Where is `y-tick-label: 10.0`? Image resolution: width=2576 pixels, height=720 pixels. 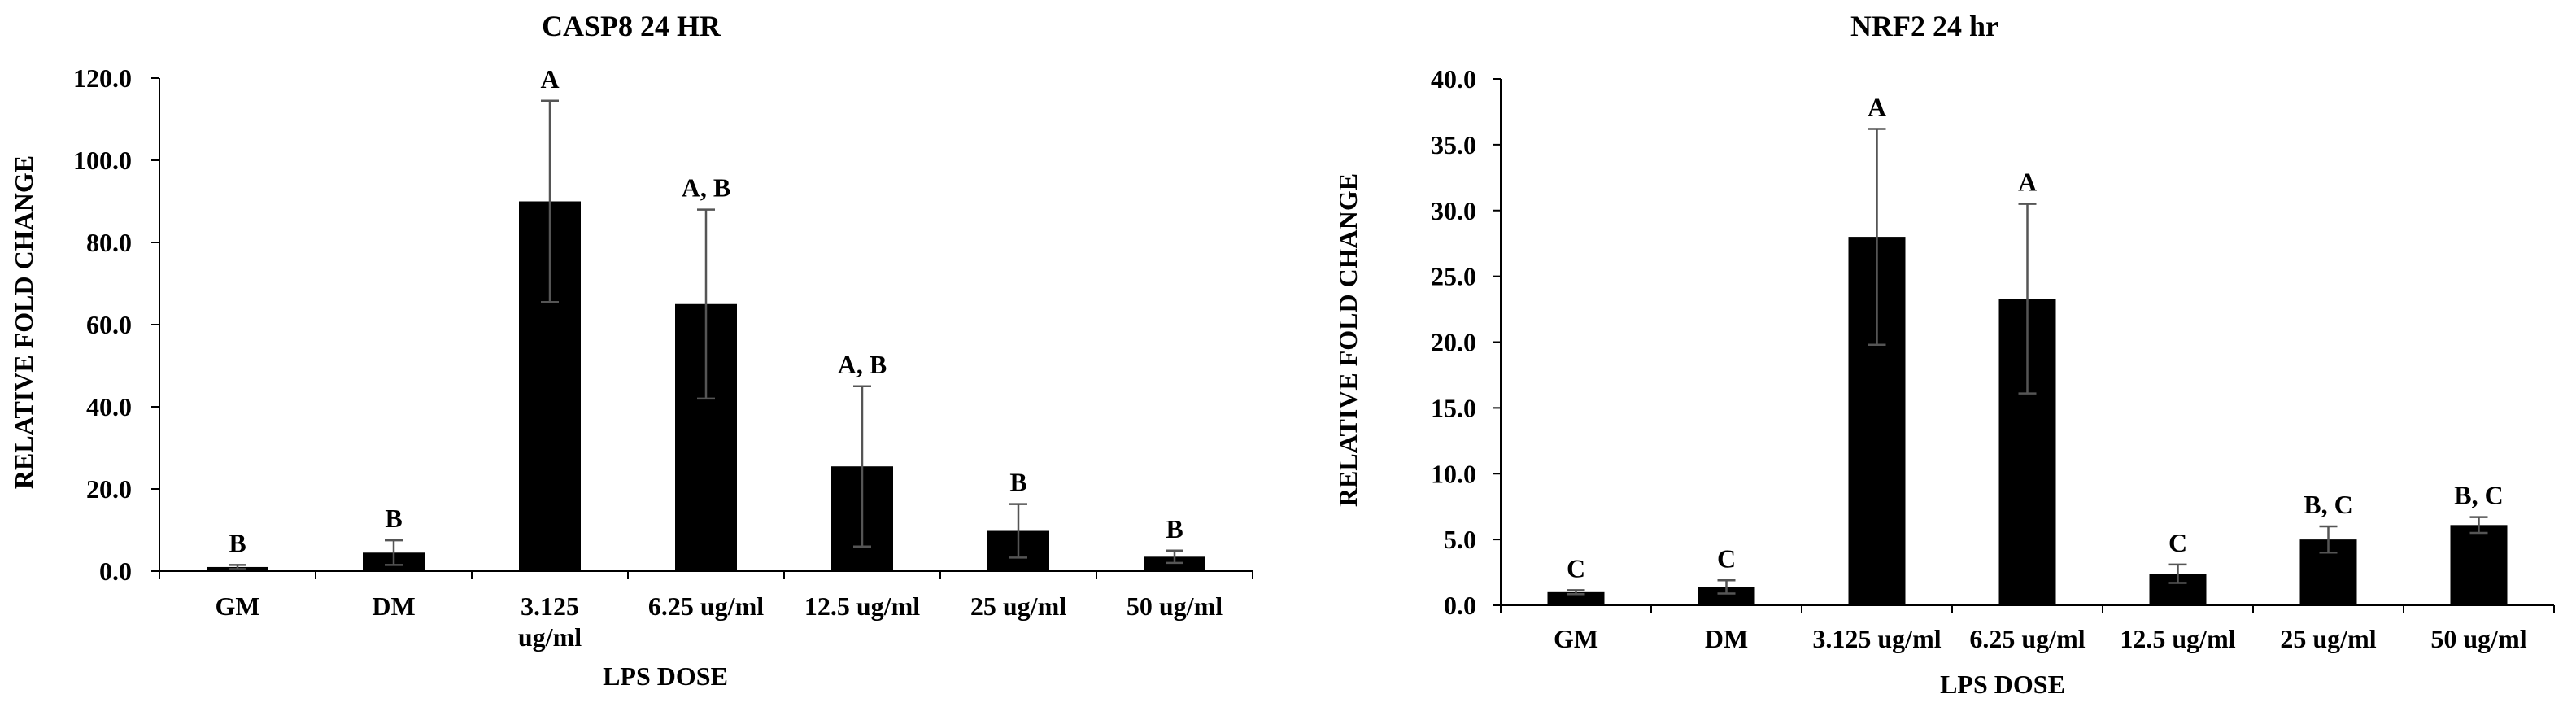 y-tick-label: 10.0 is located at coordinates (1453, 474).